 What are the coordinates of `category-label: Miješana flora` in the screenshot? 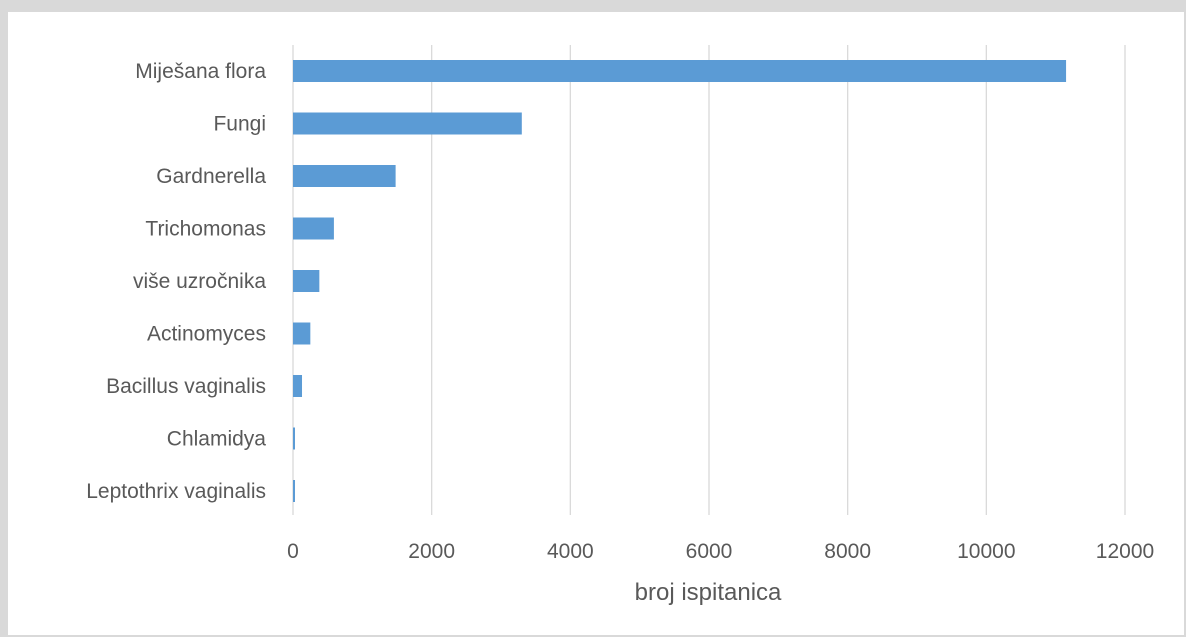 It's located at (200, 71).